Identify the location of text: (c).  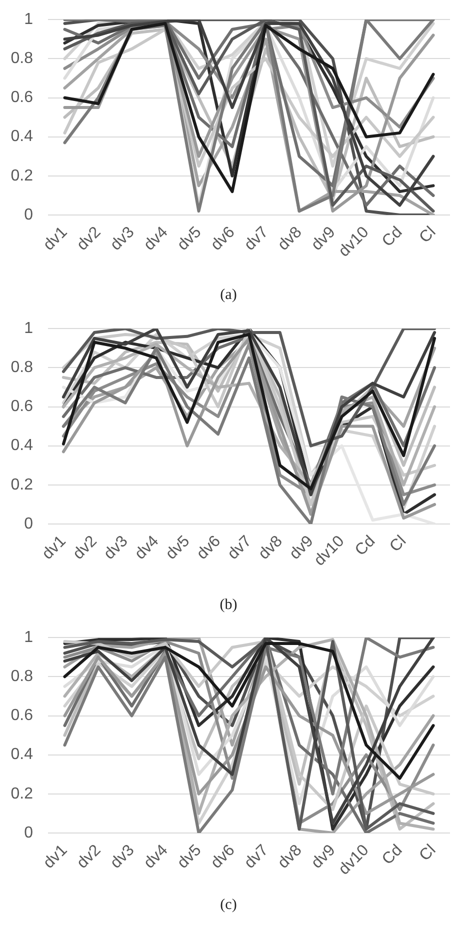
(228, 905).